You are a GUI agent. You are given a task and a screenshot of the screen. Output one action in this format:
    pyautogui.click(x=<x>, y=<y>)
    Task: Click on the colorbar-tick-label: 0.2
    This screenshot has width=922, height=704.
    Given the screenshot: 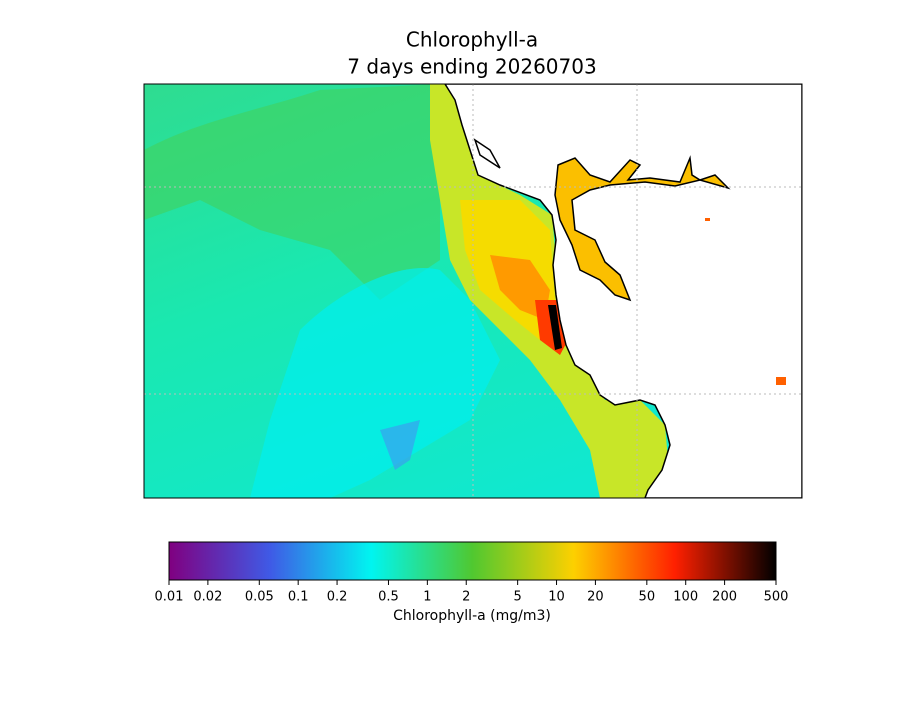 What is the action you would take?
    pyautogui.click(x=337, y=597)
    